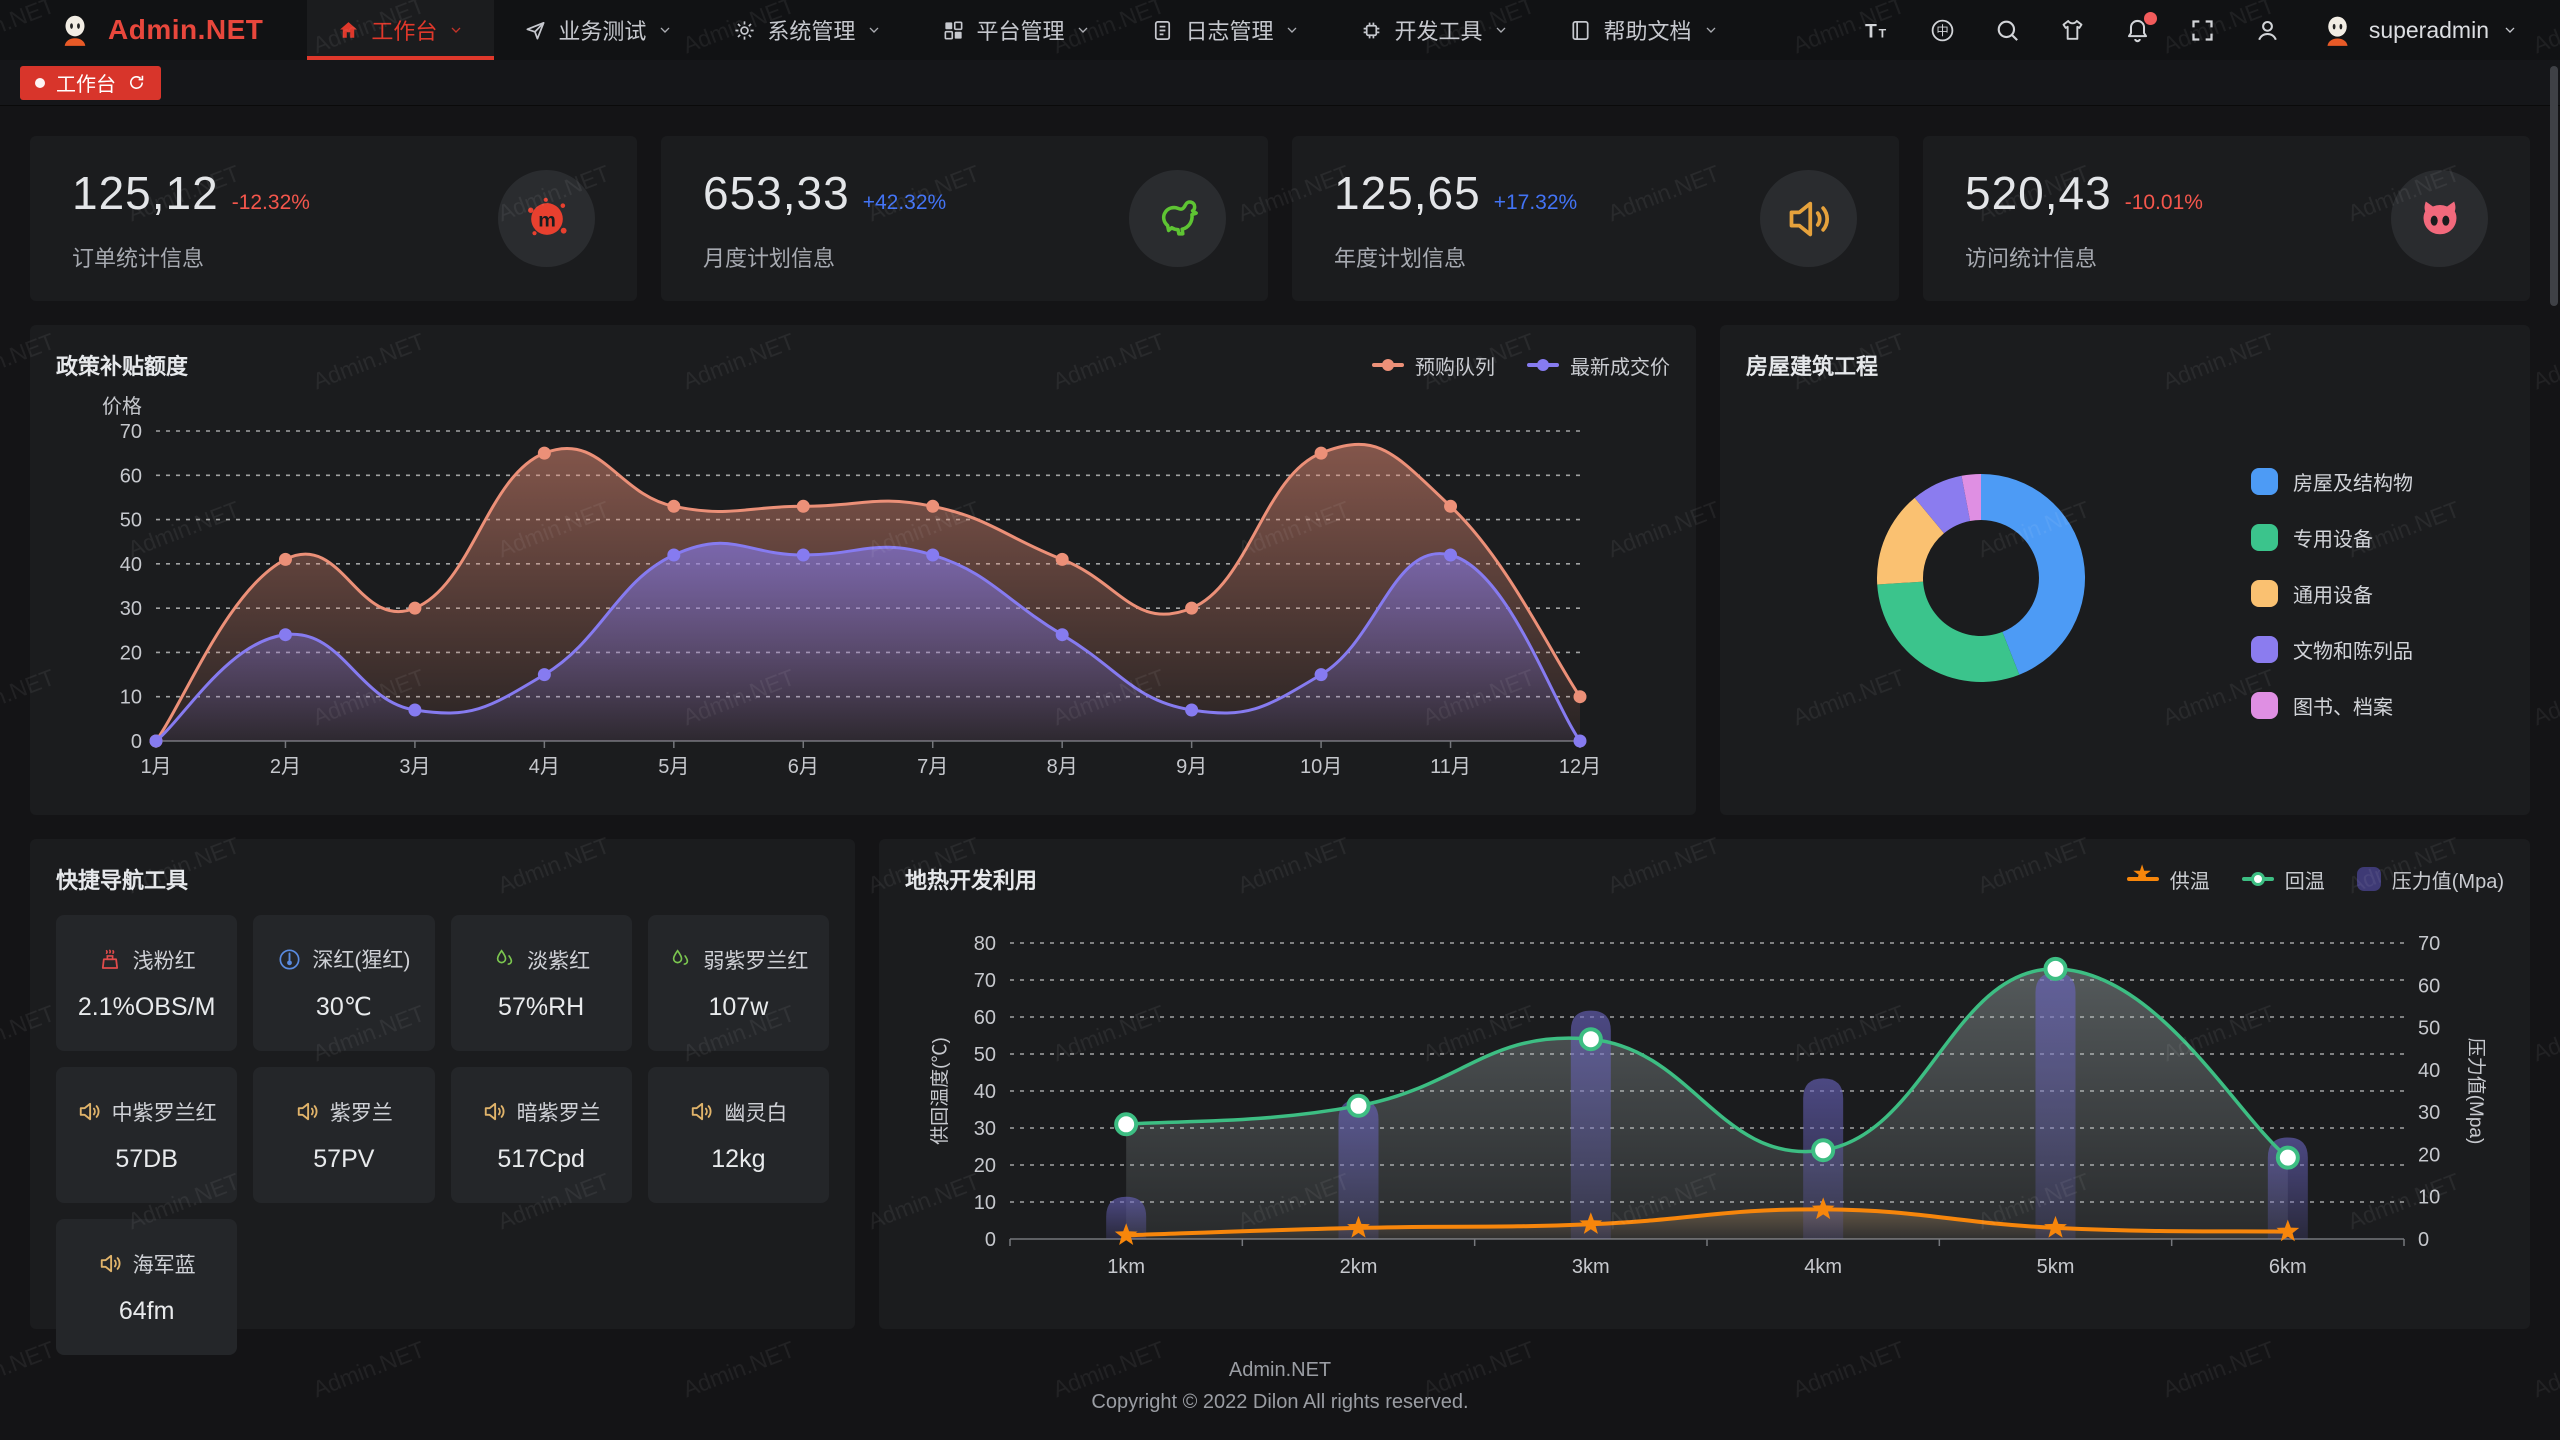  Describe the element at coordinates (1643, 30) in the screenshot. I see `menu-item-6: 帮助文档` at that location.